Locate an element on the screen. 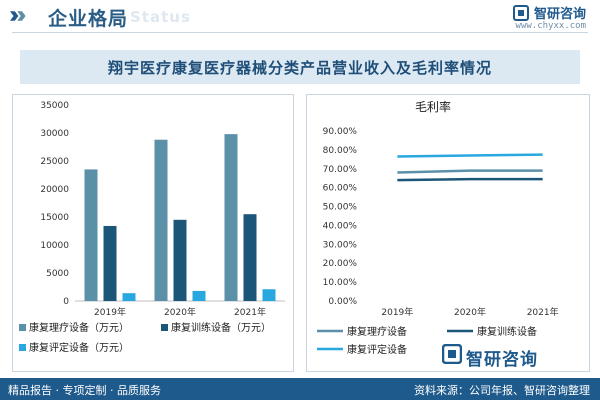 The width and height of the screenshot is (600, 400). y-tick-label: 20000 is located at coordinates (54, 190).